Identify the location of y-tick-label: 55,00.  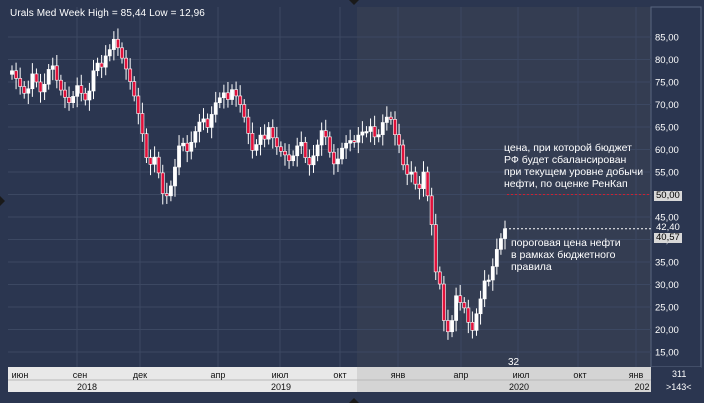
(667, 173).